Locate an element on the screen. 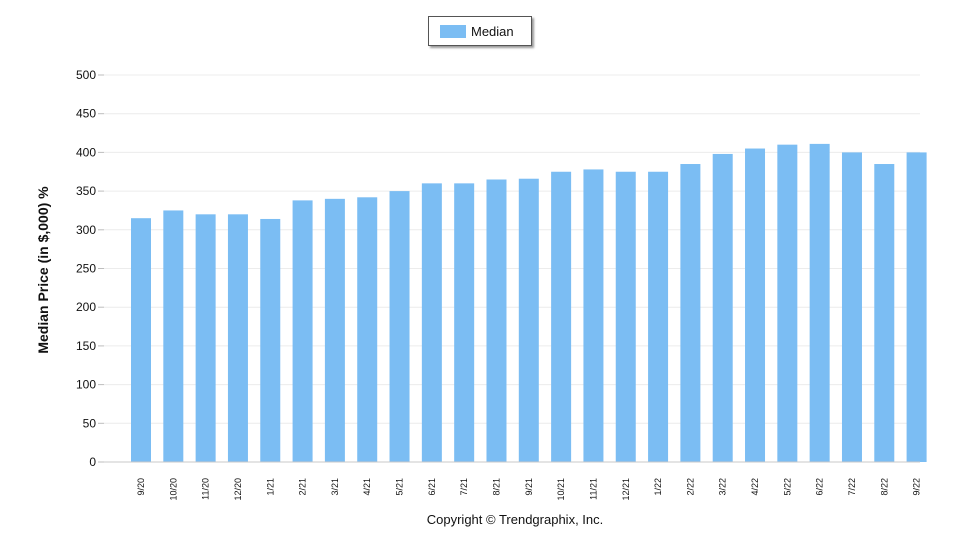  x-tick-label: 12/21 is located at coordinates (626, 489).